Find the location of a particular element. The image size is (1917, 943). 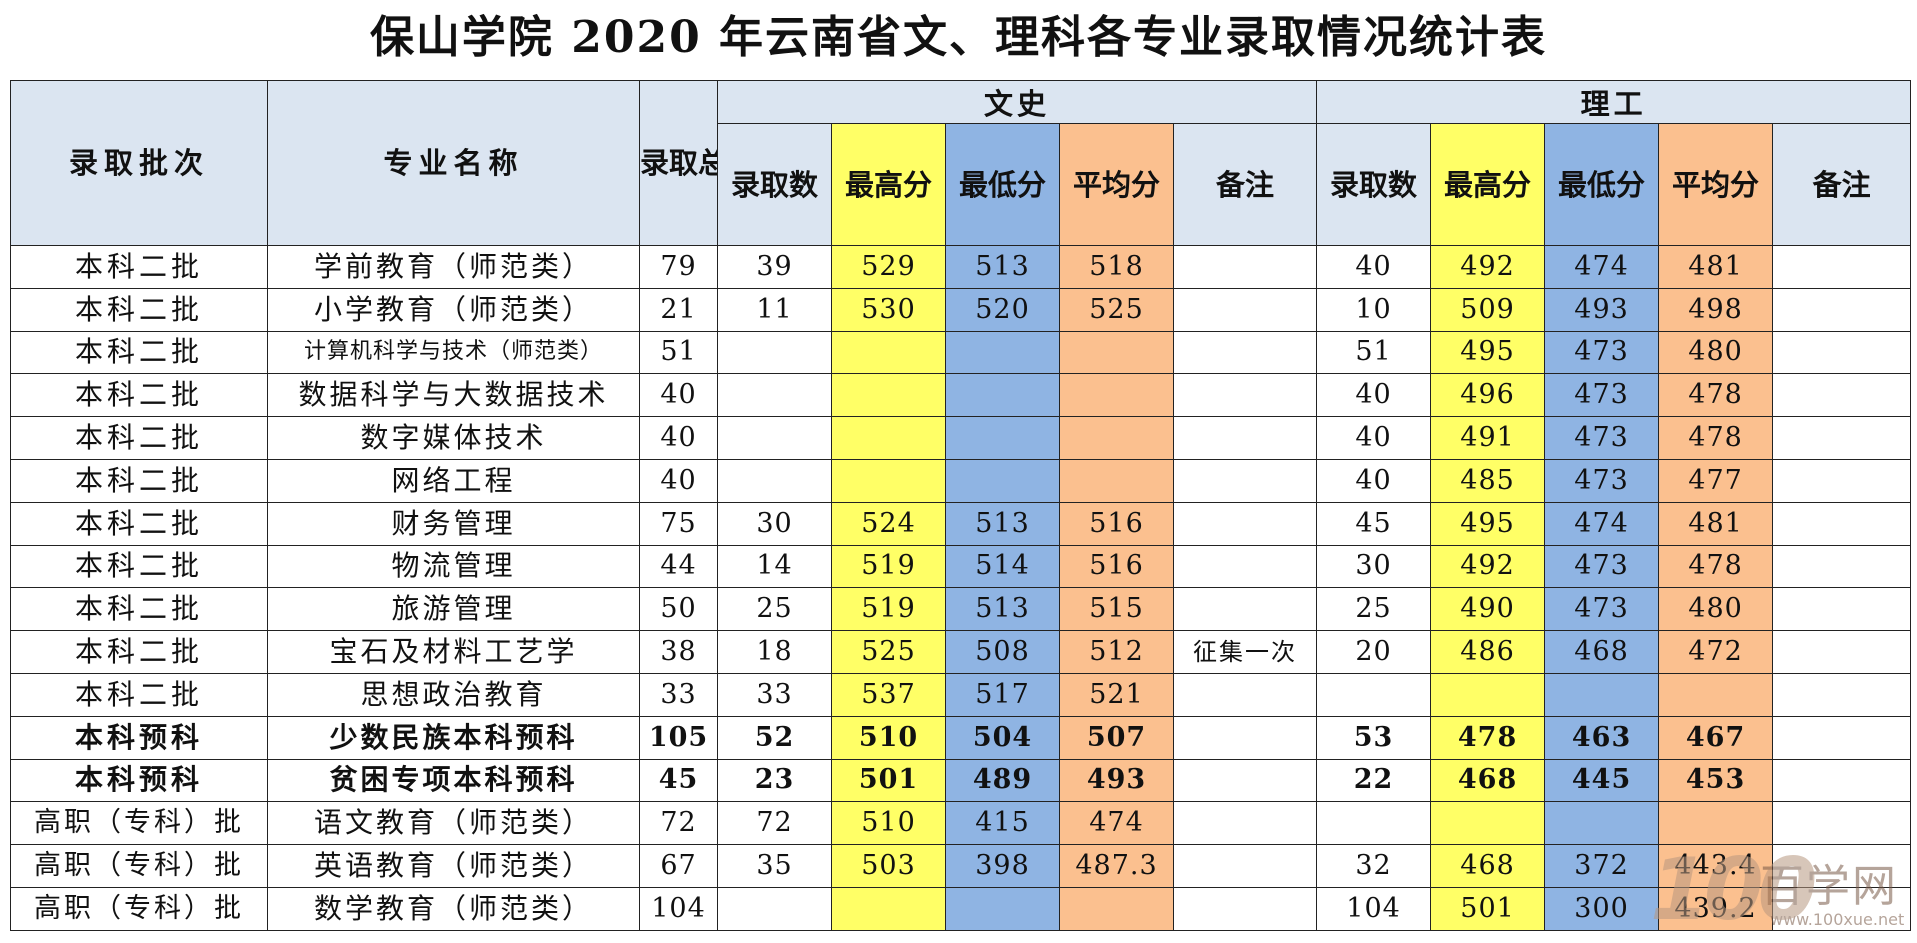

science-max-cell: 490 is located at coordinates (1488, 609).